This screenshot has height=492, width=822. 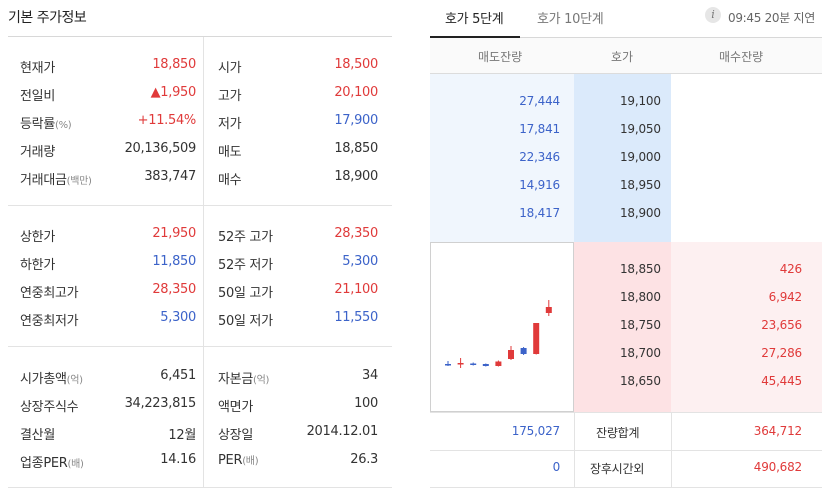 I want to click on header-price: 호가, so click(x=622, y=57).